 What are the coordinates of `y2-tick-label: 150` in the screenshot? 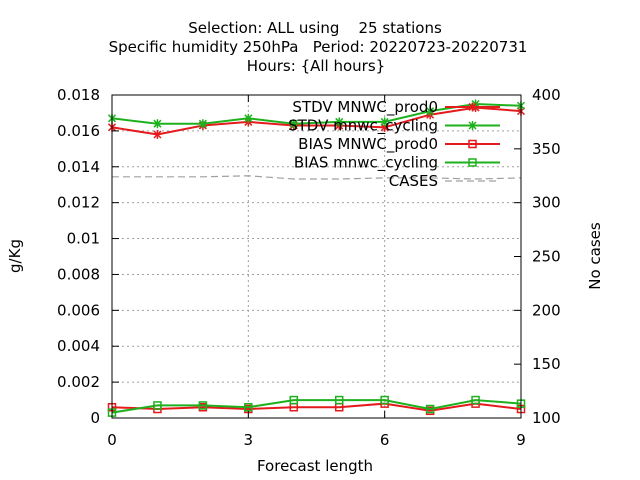 It's located at (546, 364).